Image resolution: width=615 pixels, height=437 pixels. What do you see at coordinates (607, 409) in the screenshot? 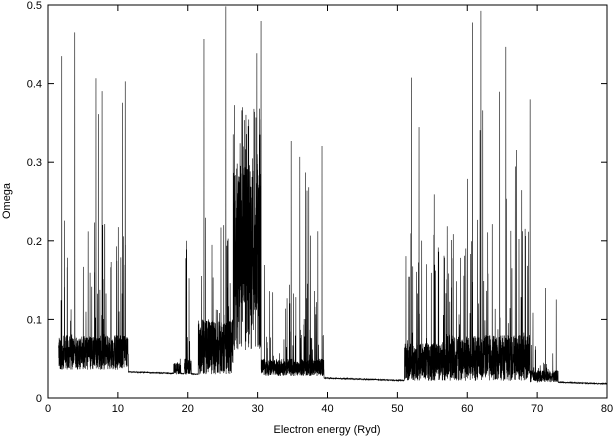
I see `x-tick-label: 80` at bounding box center [607, 409].